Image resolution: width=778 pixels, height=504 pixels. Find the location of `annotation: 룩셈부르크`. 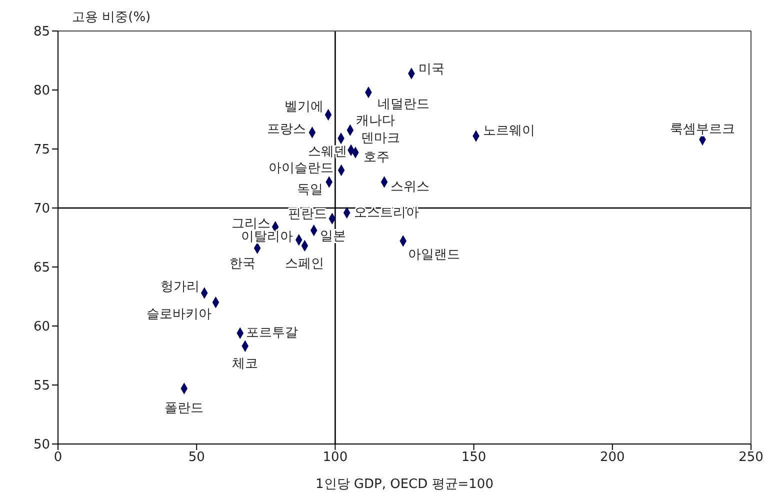

annotation: 룩셈부르크 is located at coordinates (702, 130).